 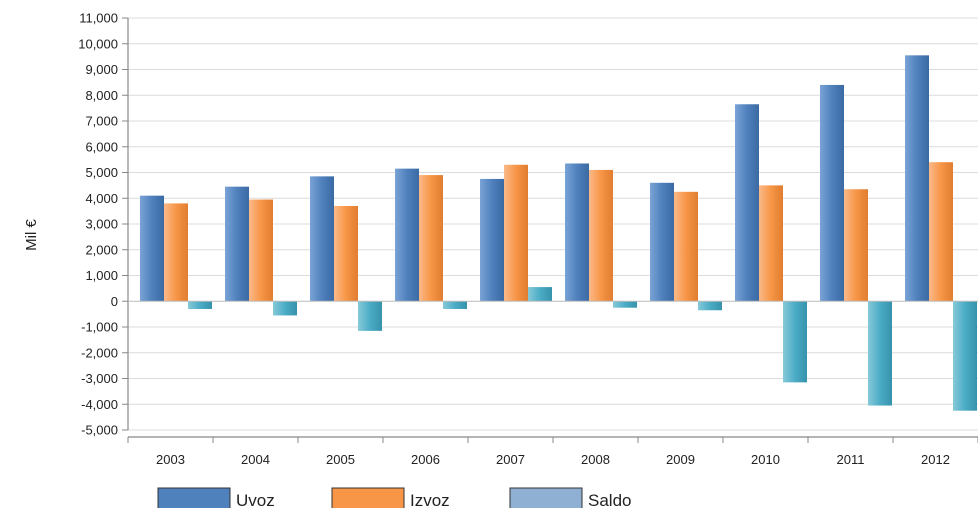 I want to click on y-tick-label: 4,000, so click(x=101, y=198).